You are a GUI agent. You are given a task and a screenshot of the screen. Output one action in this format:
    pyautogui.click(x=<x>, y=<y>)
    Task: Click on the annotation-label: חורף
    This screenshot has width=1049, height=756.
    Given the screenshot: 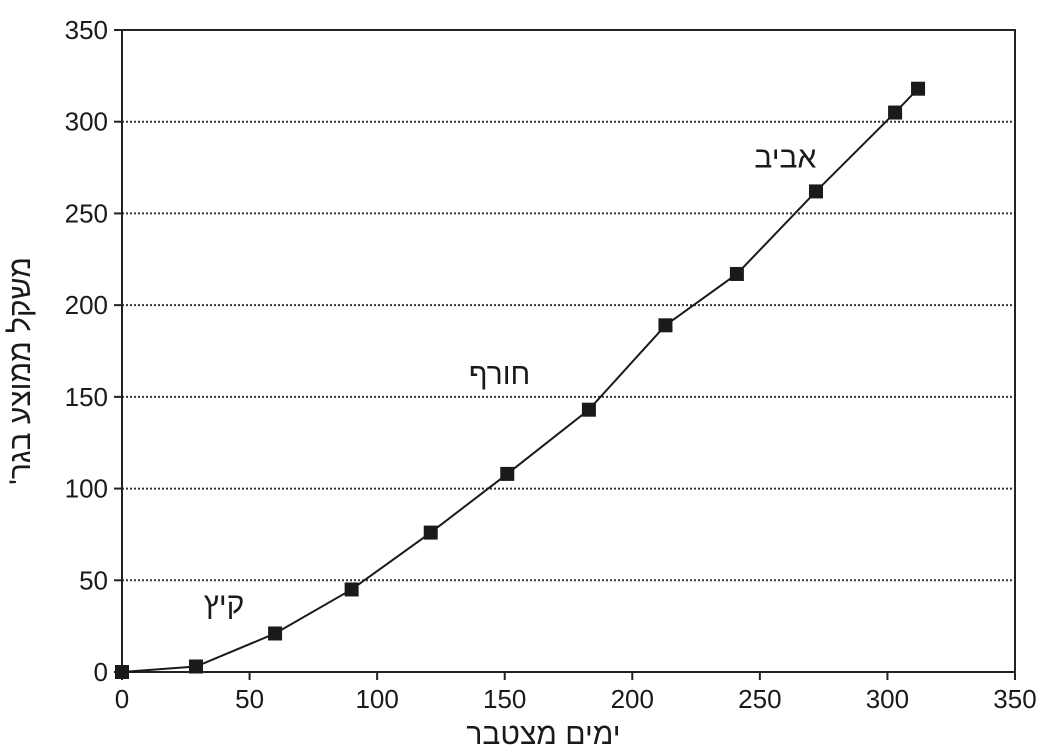 What is the action you would take?
    pyautogui.click(x=499, y=374)
    